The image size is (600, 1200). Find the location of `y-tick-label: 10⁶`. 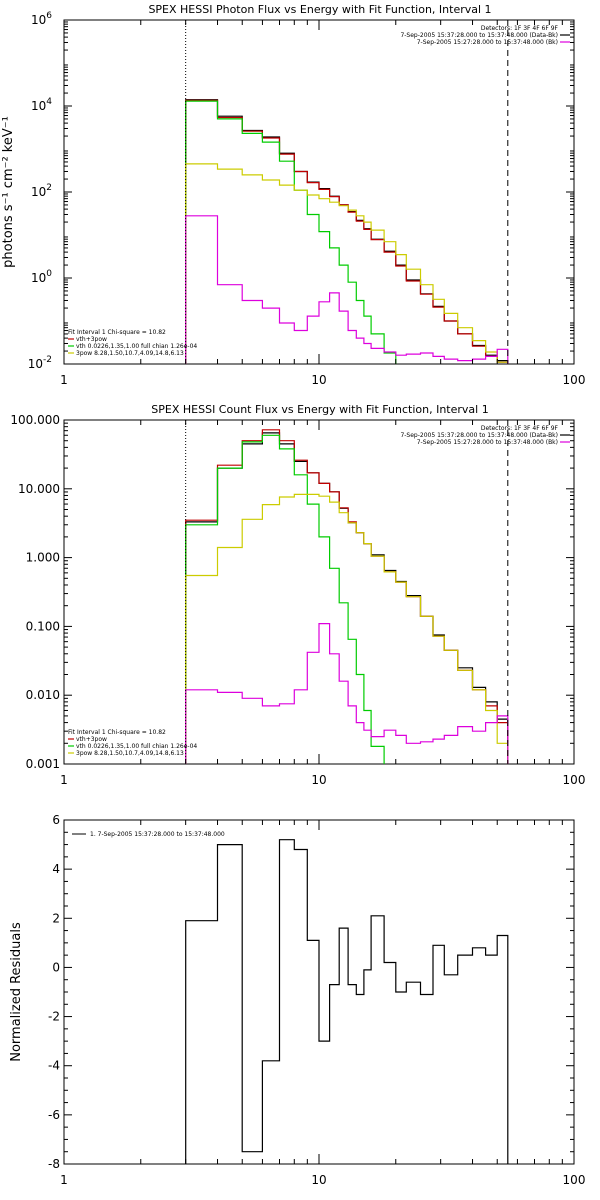

y-tick-label: 10⁶ is located at coordinates (41, 19).